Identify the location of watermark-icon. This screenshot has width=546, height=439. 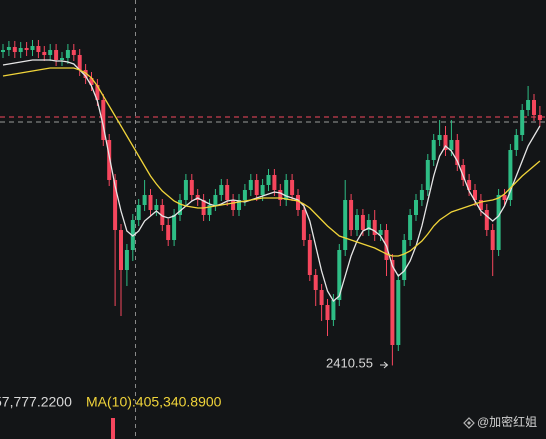
(469, 423).